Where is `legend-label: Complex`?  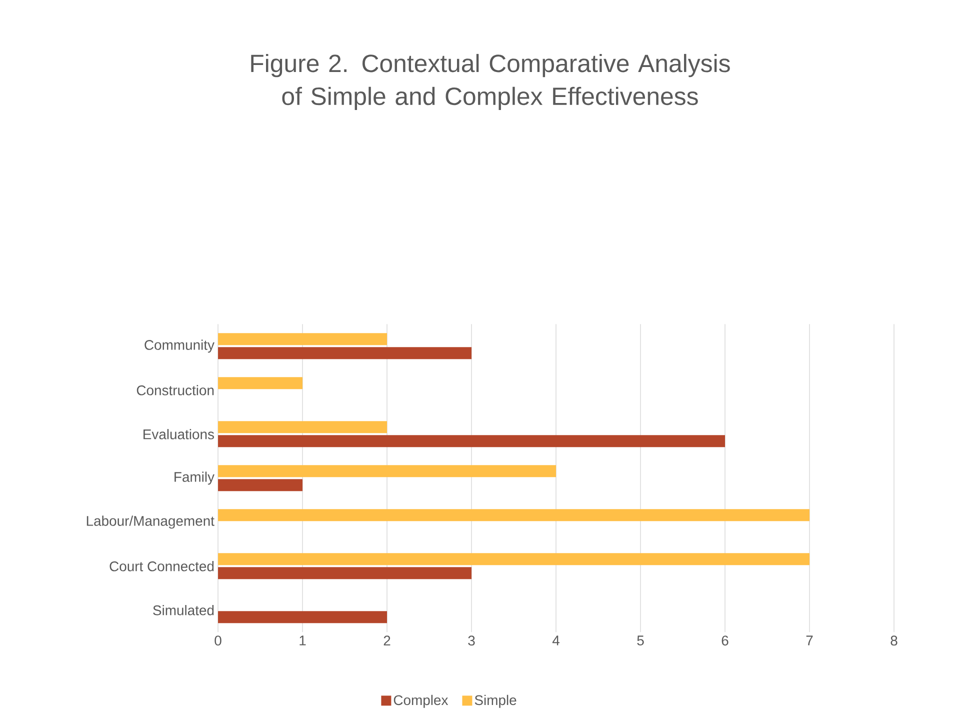 legend-label: Complex is located at coordinates (421, 701).